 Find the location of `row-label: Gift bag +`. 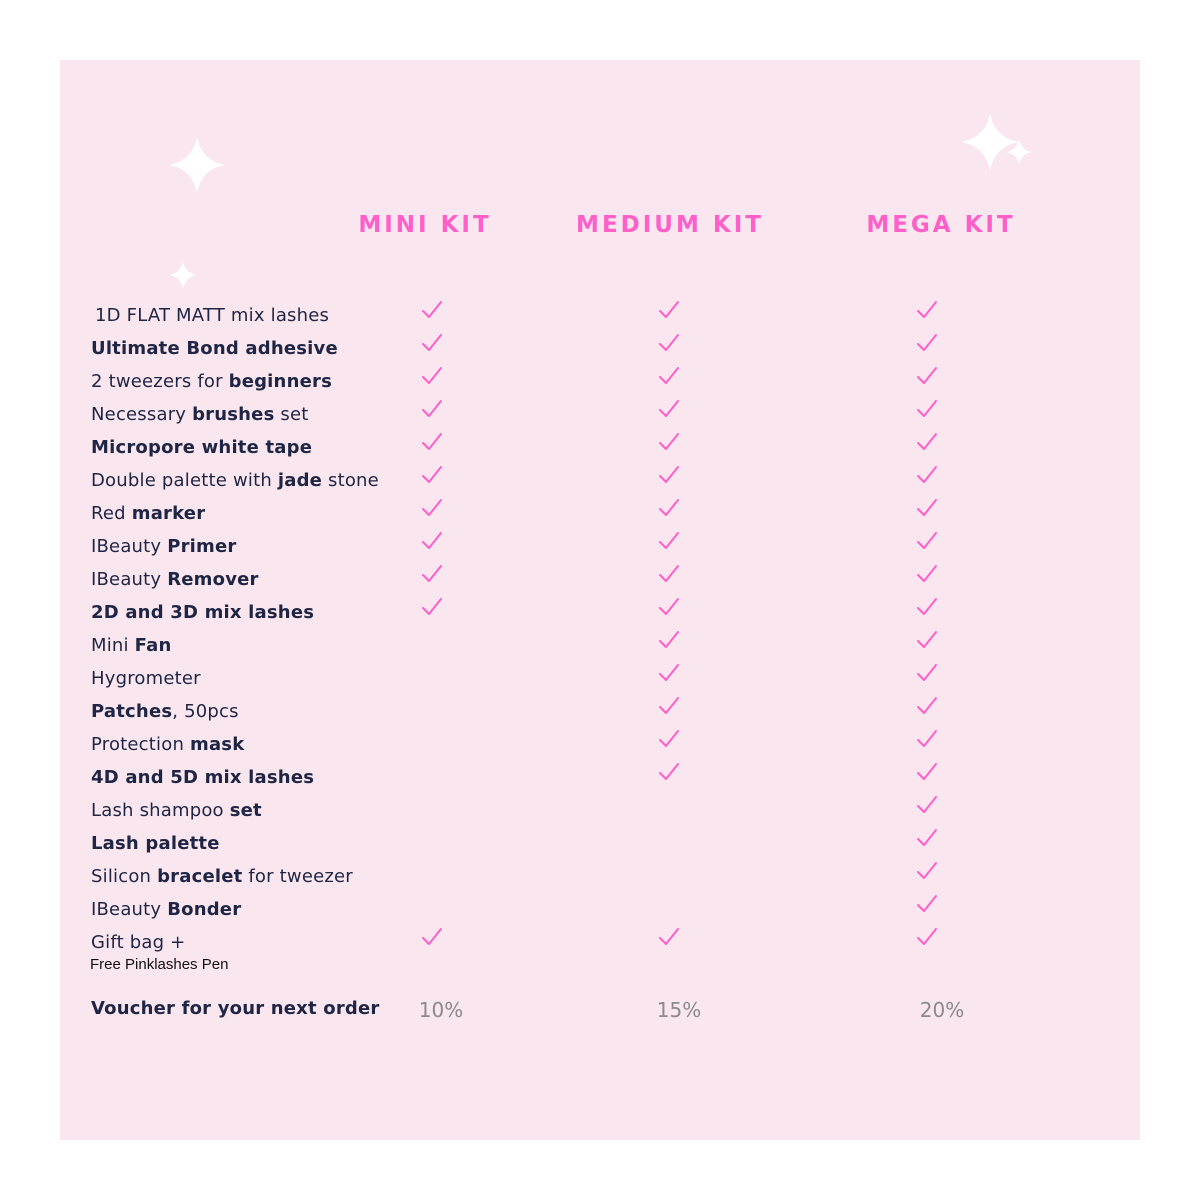

row-label: Gift bag + is located at coordinates (138, 942).